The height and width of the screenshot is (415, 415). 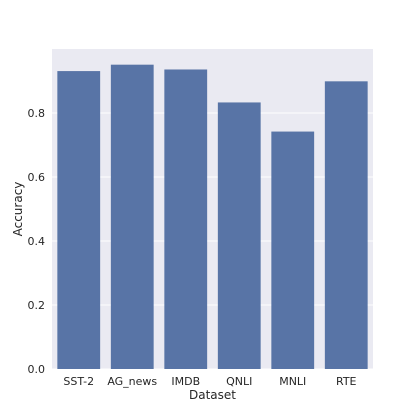 What do you see at coordinates (132, 217) in the screenshot?
I see `bar-ag-news` at bounding box center [132, 217].